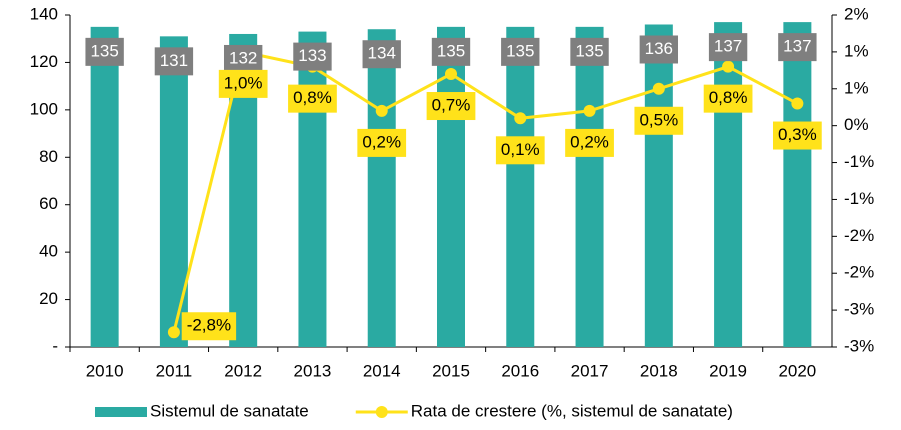 This screenshot has height=430, width=901. I want to click on y-tick-label: 120, so click(44, 61).